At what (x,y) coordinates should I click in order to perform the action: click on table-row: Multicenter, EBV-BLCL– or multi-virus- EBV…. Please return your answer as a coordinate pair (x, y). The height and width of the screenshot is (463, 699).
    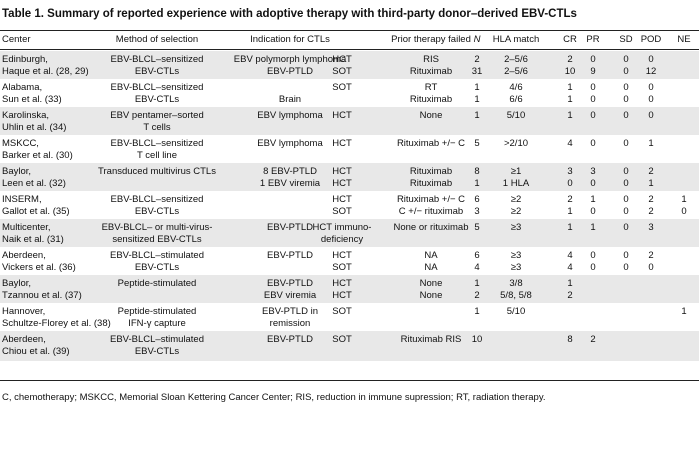
    Looking at the image, I should click on (349, 228).